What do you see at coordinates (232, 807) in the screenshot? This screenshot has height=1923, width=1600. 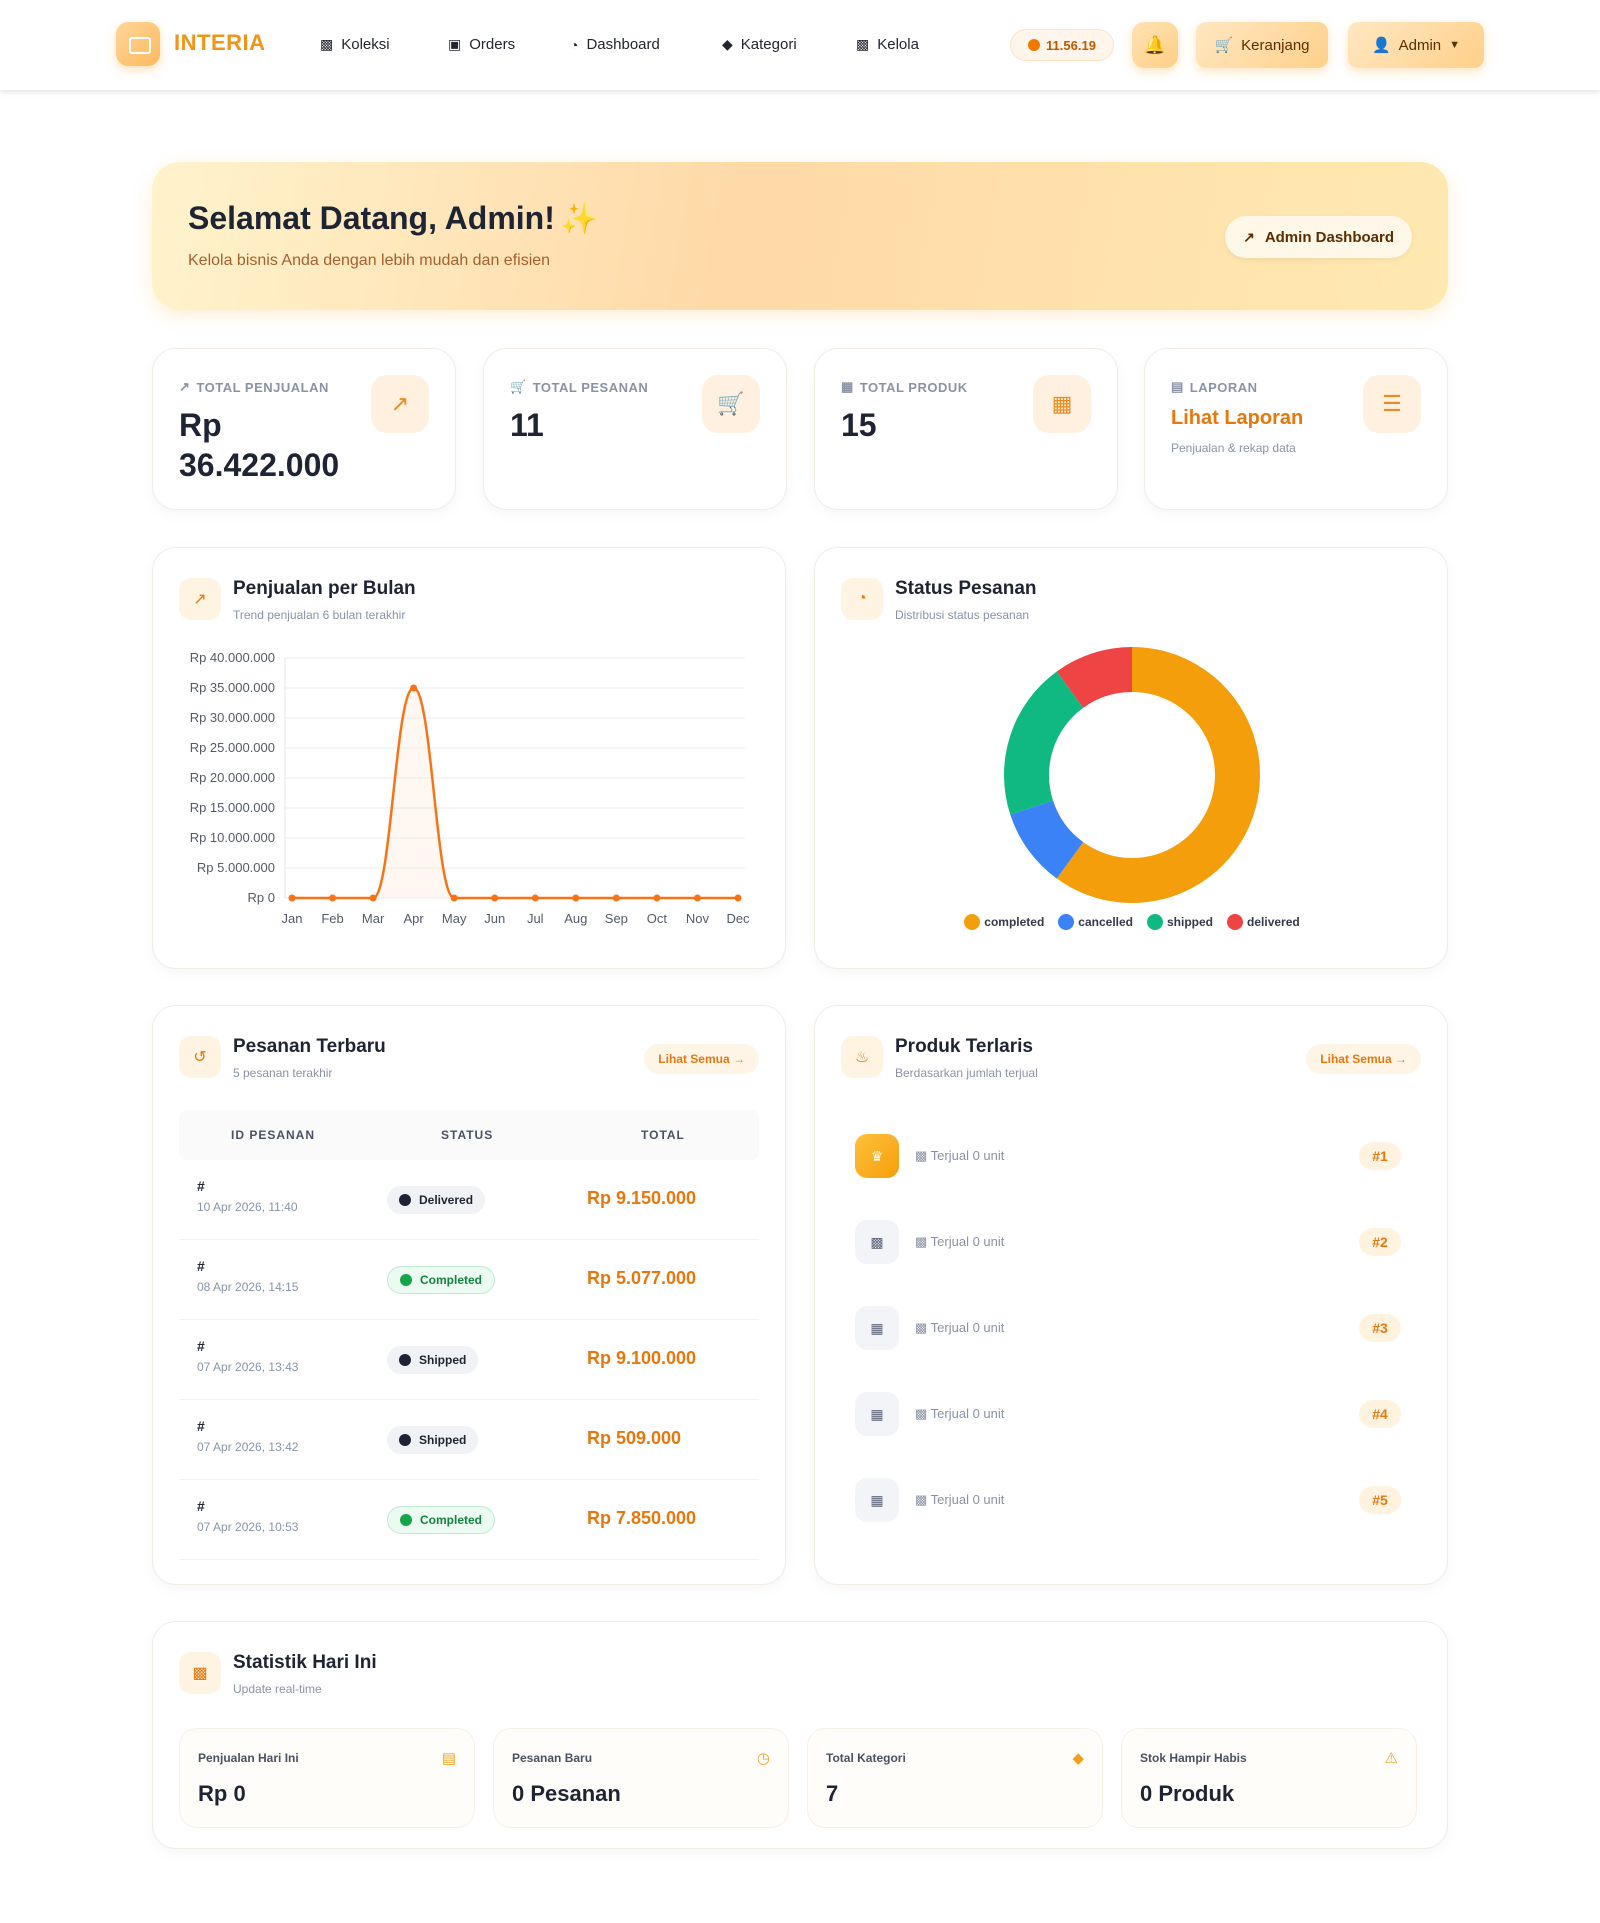 I see `y-tick-label: Rp 15.000.000` at bounding box center [232, 807].